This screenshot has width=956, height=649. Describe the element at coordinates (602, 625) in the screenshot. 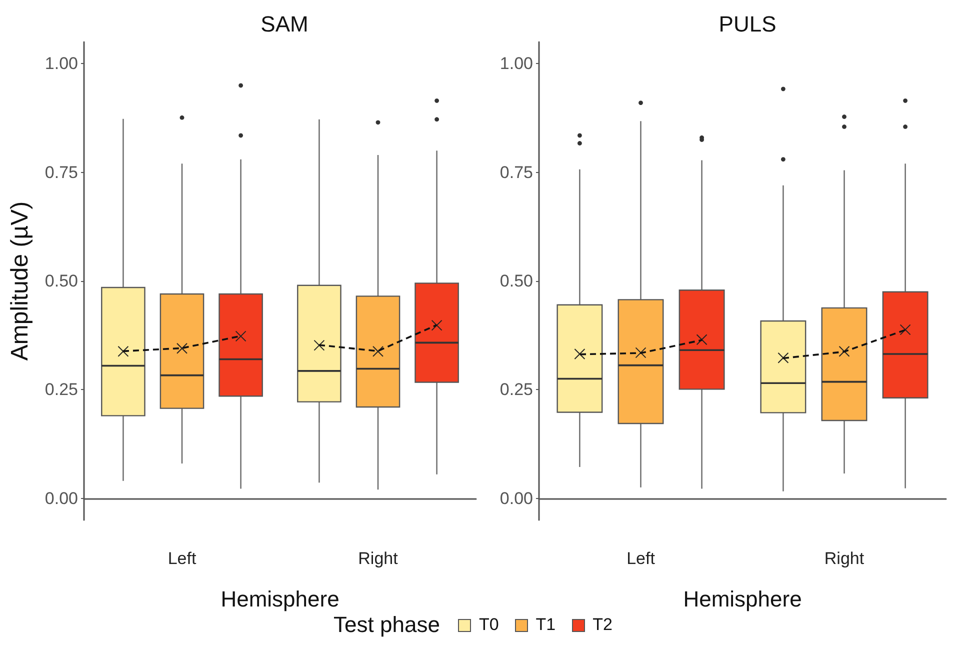

I see `legend-label: T2` at that location.